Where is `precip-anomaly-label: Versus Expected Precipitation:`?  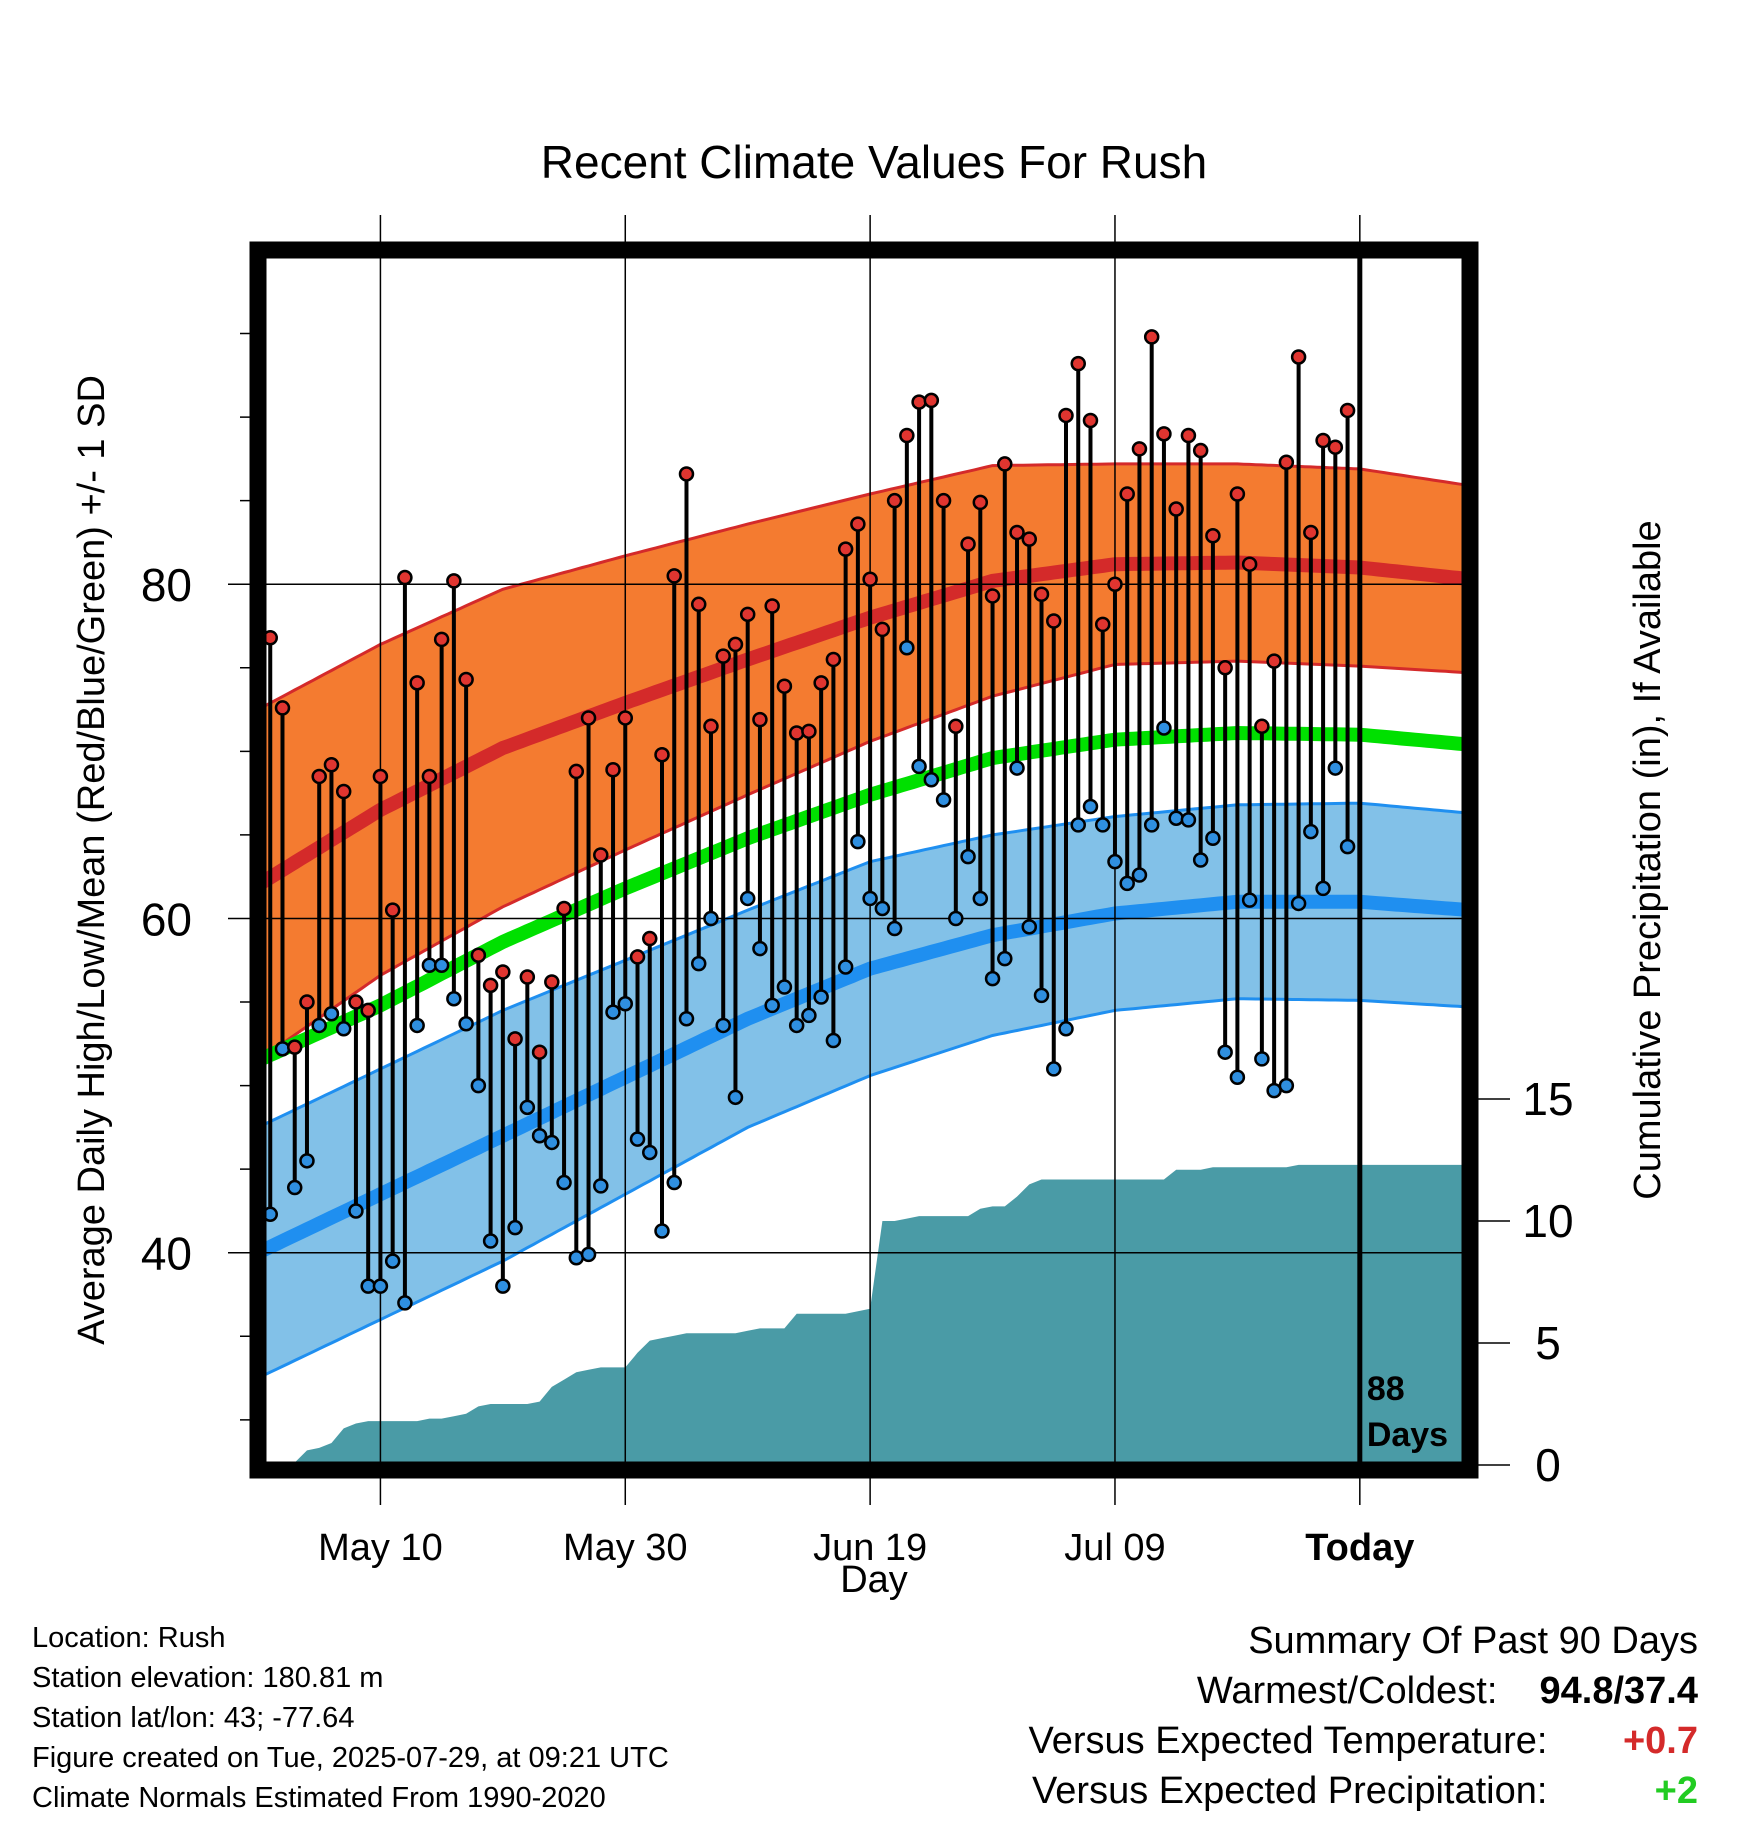
precip-anomaly-label: Versus Expected Precipitation: is located at coordinates (1290, 1791).